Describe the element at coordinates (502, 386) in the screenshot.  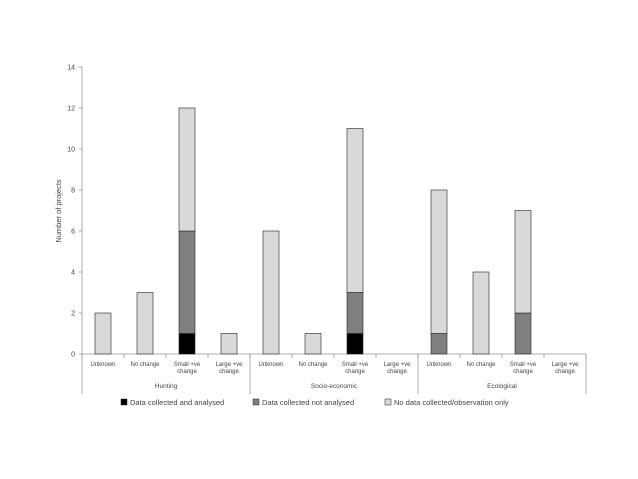
I see `x-group-label: Ecological` at that location.